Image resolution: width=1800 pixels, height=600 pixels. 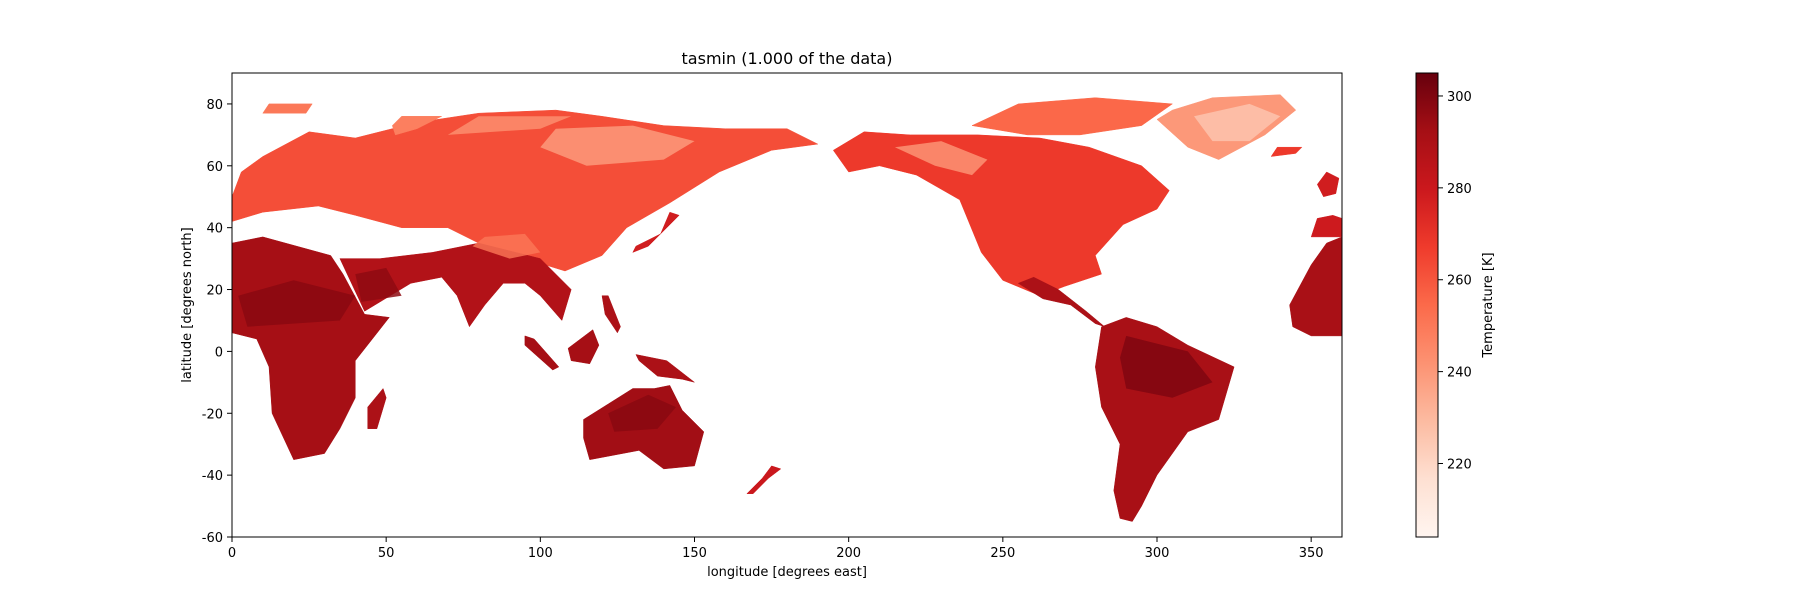 I want to click on x-axis: 0 50 100 150 200 250 300 350, so click(x=776, y=549).